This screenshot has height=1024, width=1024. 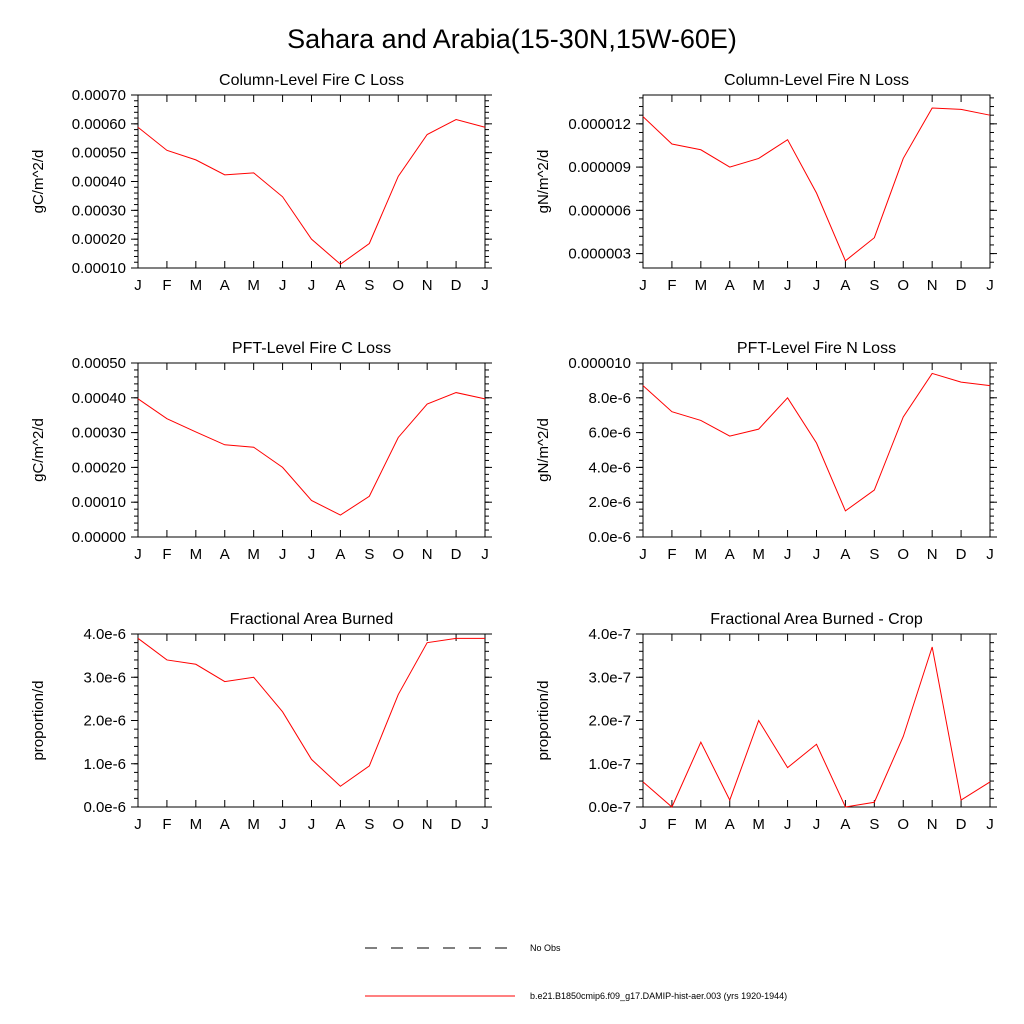 What do you see at coordinates (609, 721) in the screenshot?
I see `y-tick-label: 2.0e-7` at bounding box center [609, 721].